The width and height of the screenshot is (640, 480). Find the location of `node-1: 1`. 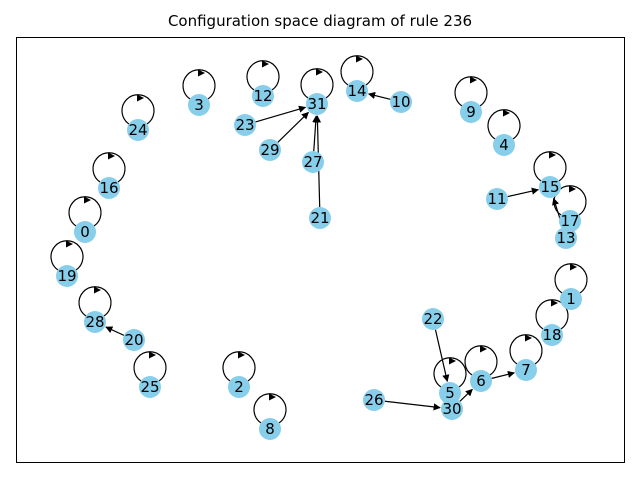

node-1: 1 is located at coordinates (571, 299).